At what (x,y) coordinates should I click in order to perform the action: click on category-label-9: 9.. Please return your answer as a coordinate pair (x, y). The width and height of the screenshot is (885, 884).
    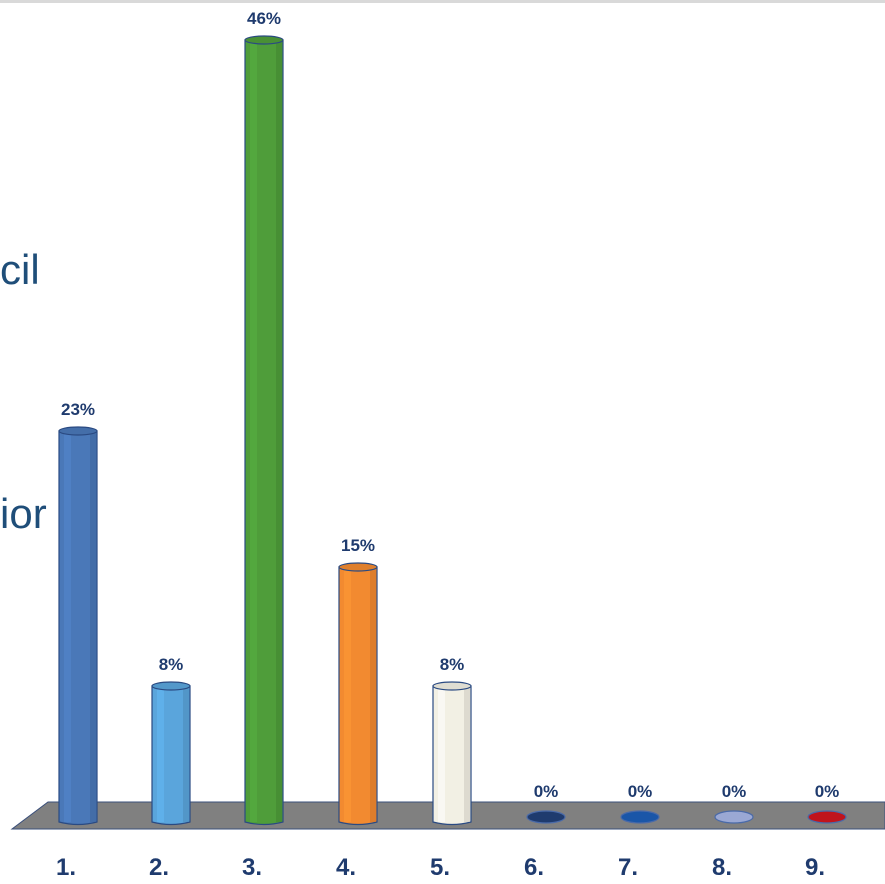
    Looking at the image, I should click on (815, 867).